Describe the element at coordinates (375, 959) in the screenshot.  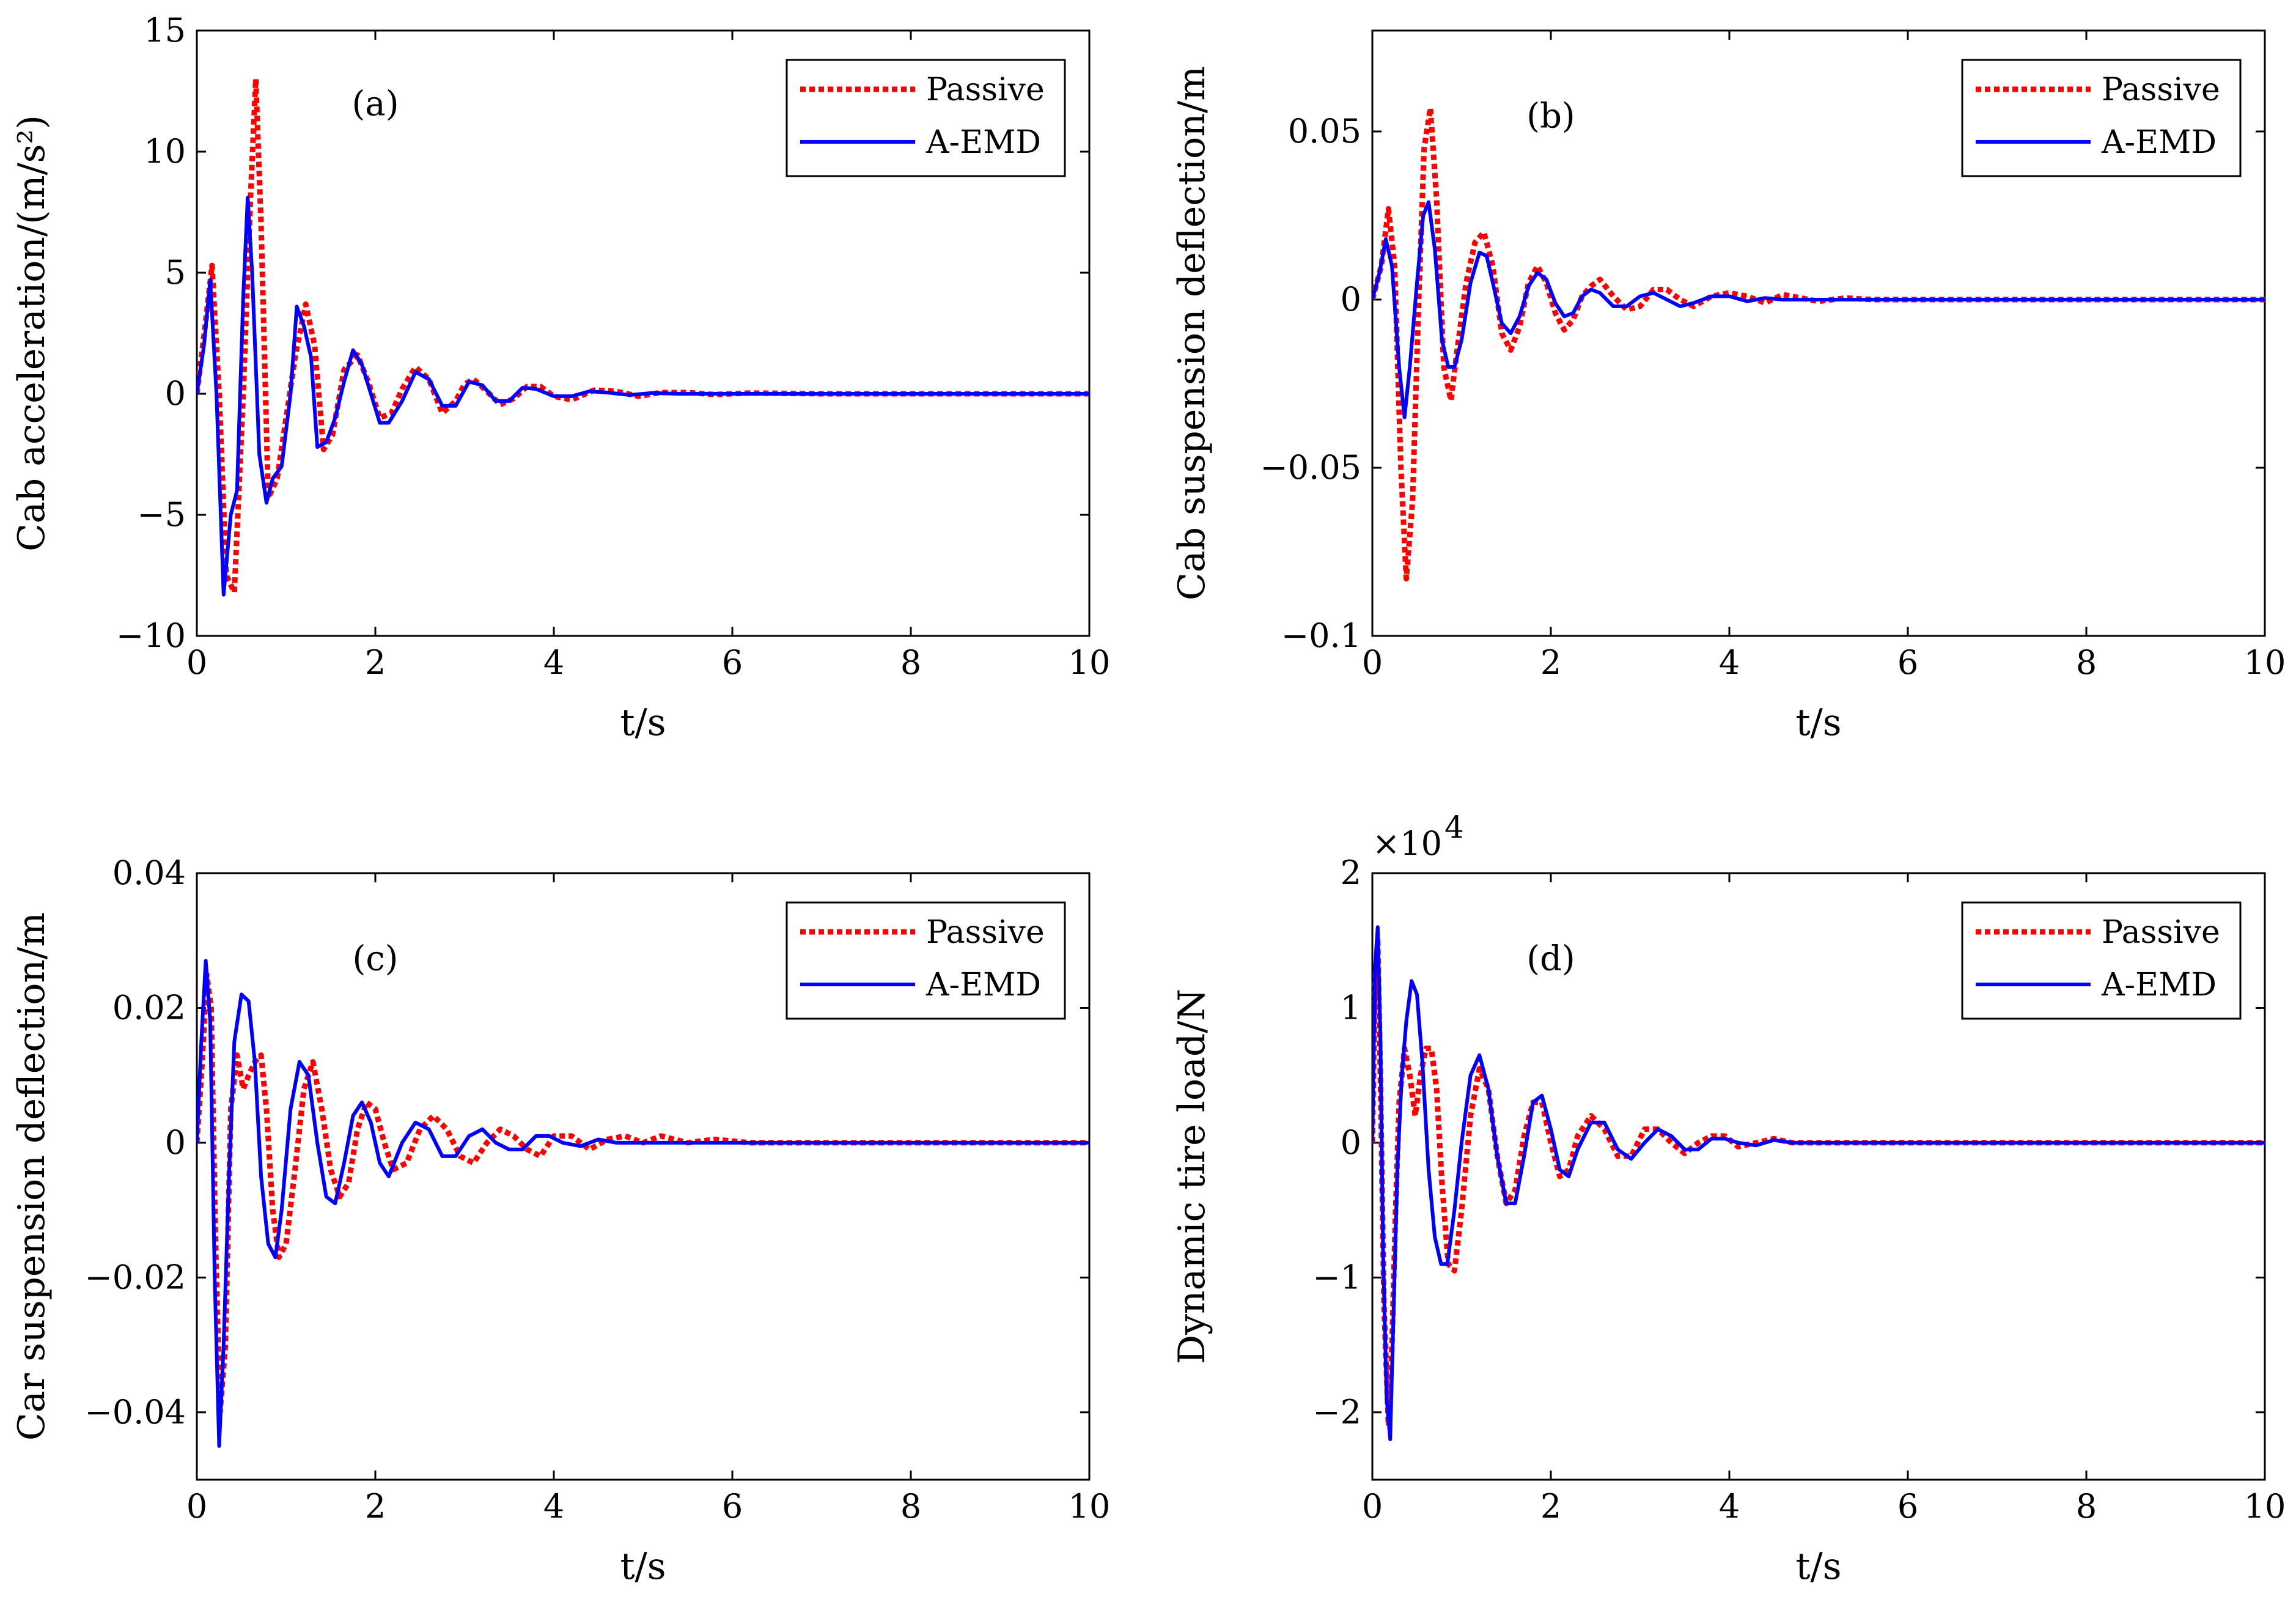
I see `panel-label: (c)` at that location.